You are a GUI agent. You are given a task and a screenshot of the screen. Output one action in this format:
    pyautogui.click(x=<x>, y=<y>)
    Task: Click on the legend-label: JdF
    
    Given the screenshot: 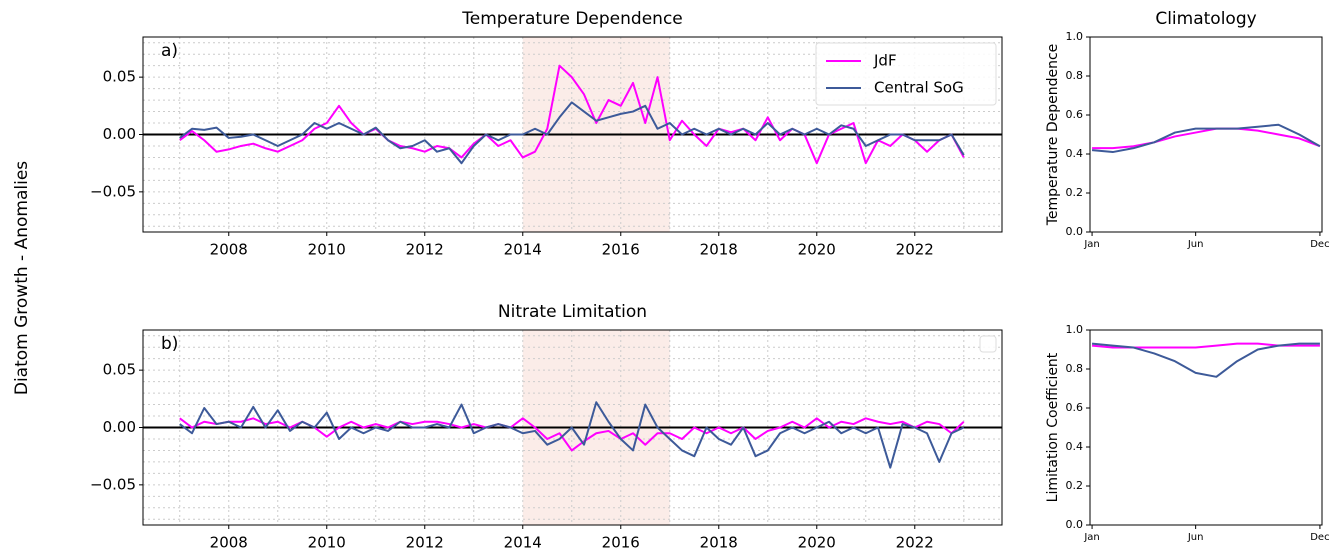 What is the action you would take?
    pyautogui.click(x=885, y=61)
    